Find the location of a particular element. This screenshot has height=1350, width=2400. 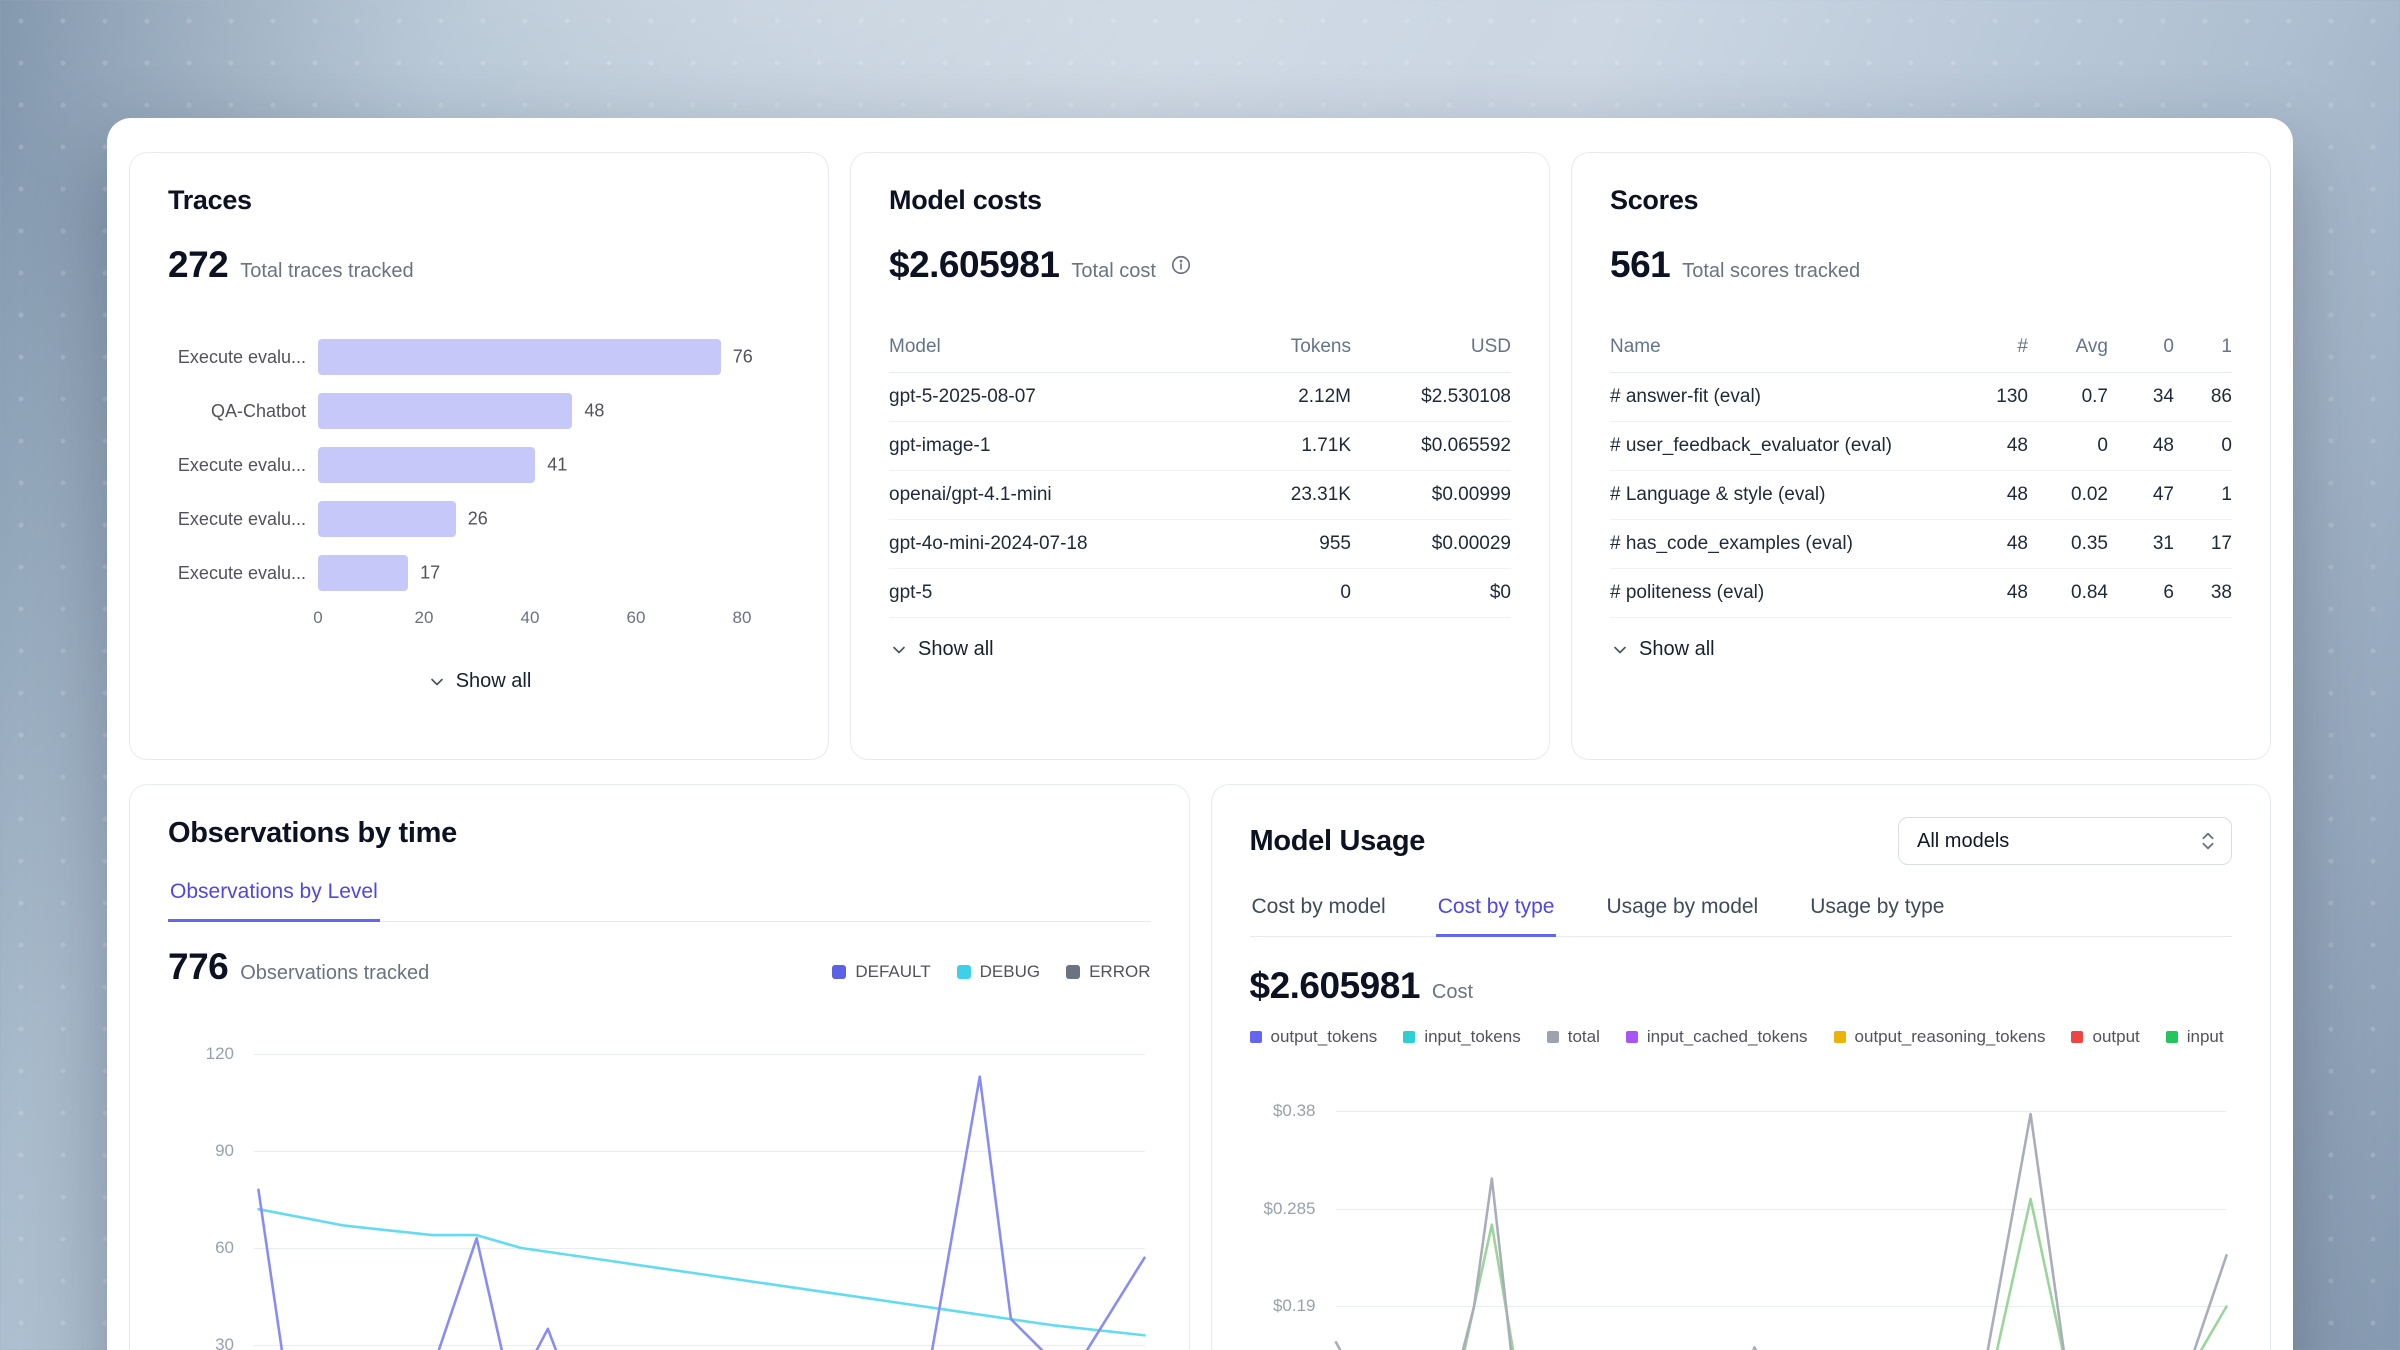

tab-usage-by-type: Usage by type is located at coordinates (1877, 906).